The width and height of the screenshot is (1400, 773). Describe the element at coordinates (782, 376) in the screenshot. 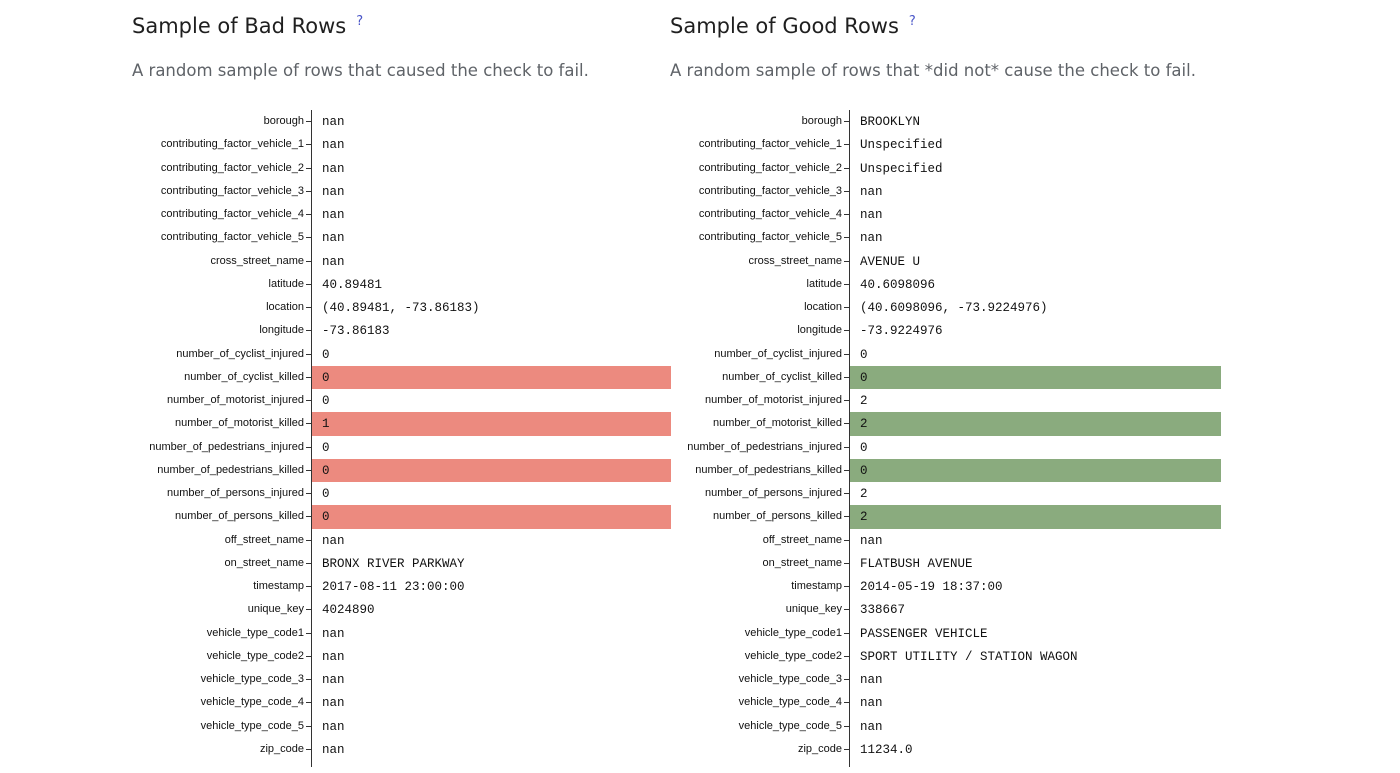

I see `field-label: number_of_cyclist_killed` at that location.